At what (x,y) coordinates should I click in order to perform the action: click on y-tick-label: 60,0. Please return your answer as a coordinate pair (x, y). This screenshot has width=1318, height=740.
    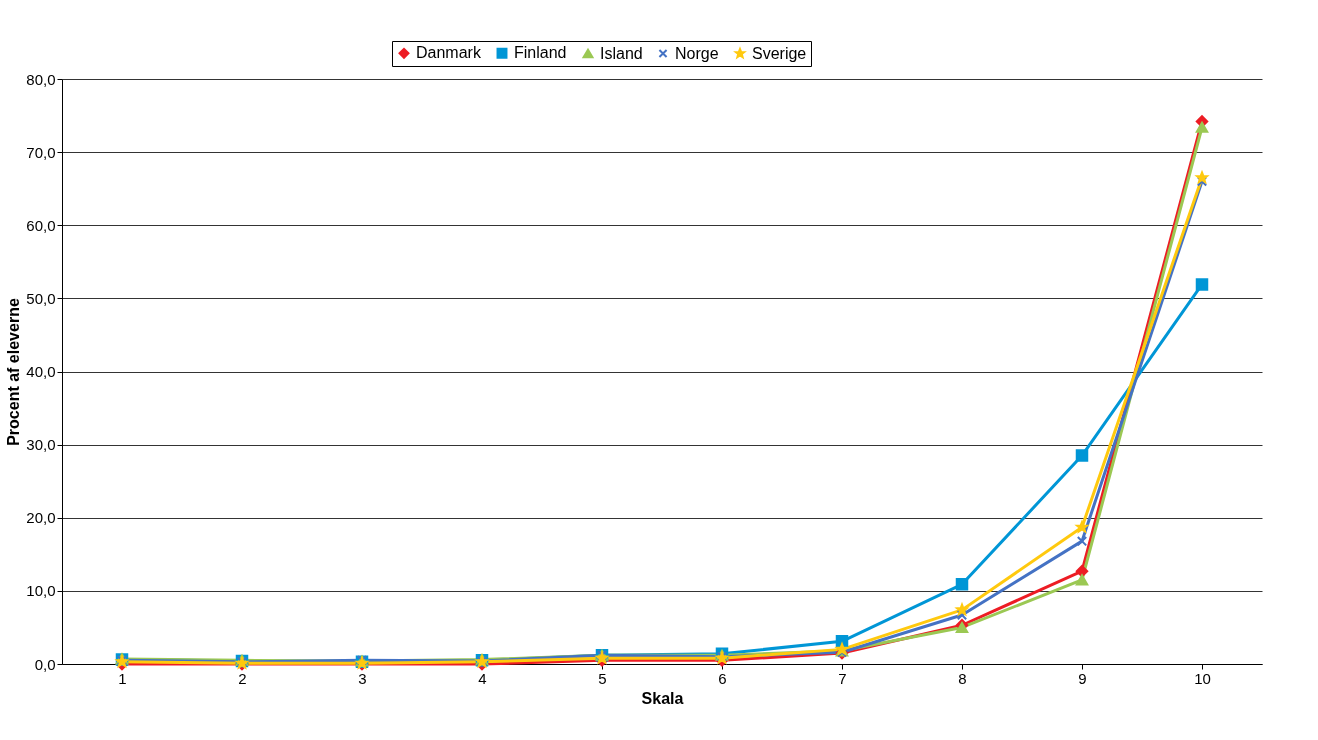
    Looking at the image, I should click on (41, 225).